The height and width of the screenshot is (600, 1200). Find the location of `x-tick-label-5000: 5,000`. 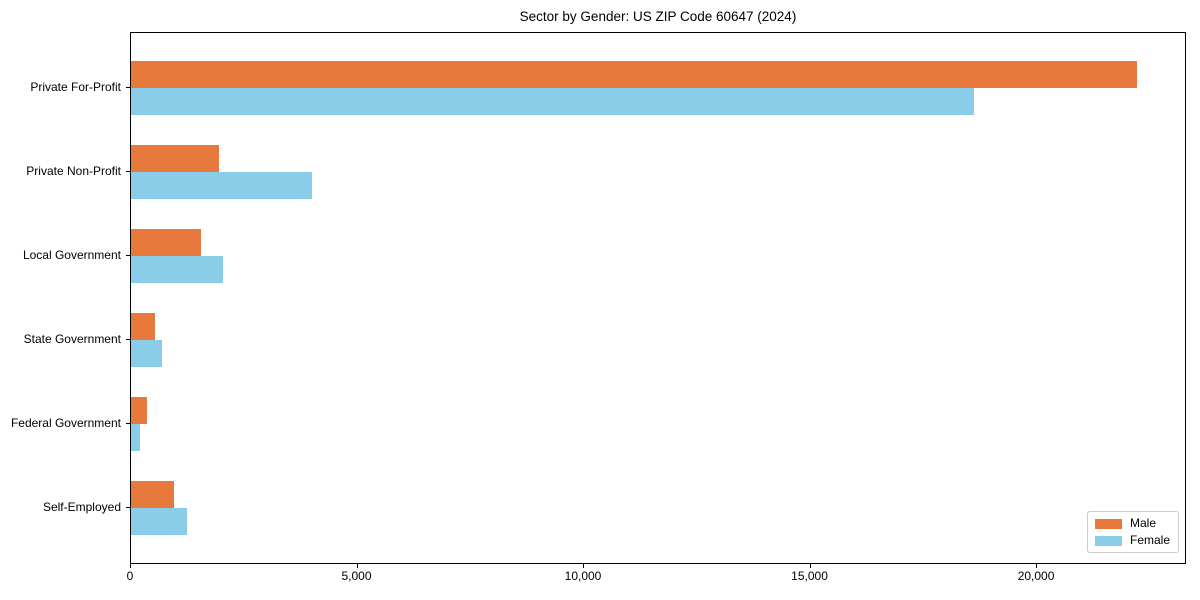

x-tick-label-5000: 5,000 is located at coordinates (356, 576).